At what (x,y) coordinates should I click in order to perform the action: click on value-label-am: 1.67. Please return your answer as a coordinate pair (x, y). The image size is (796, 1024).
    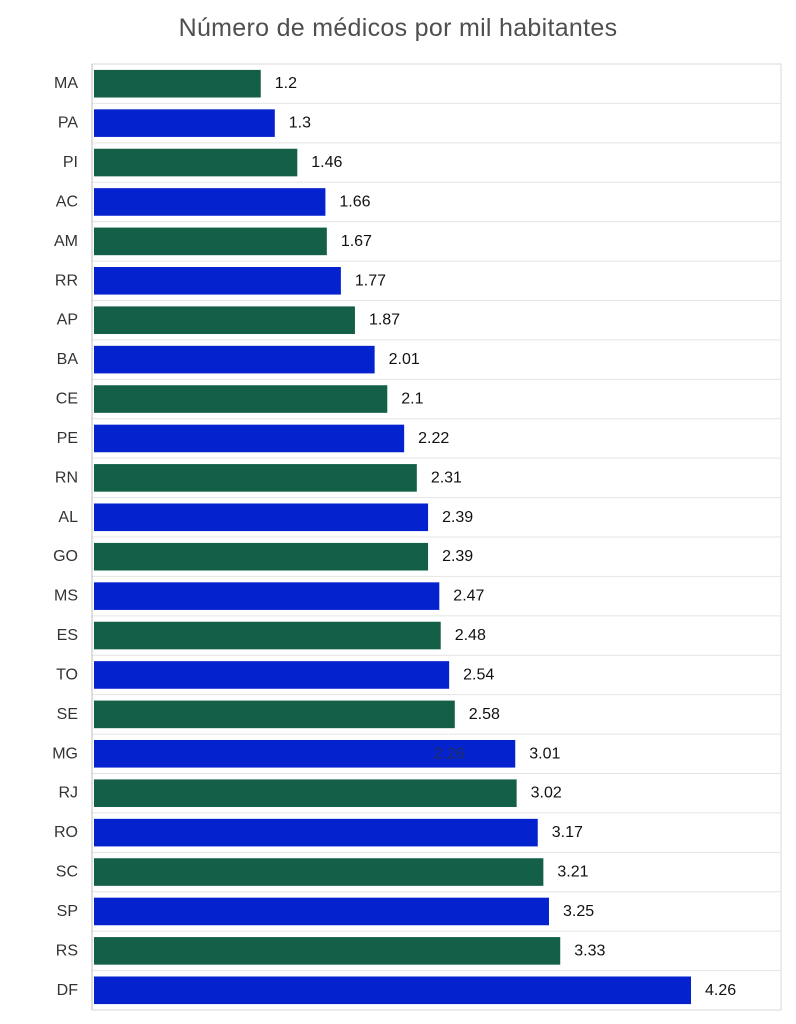
    Looking at the image, I should click on (356, 241).